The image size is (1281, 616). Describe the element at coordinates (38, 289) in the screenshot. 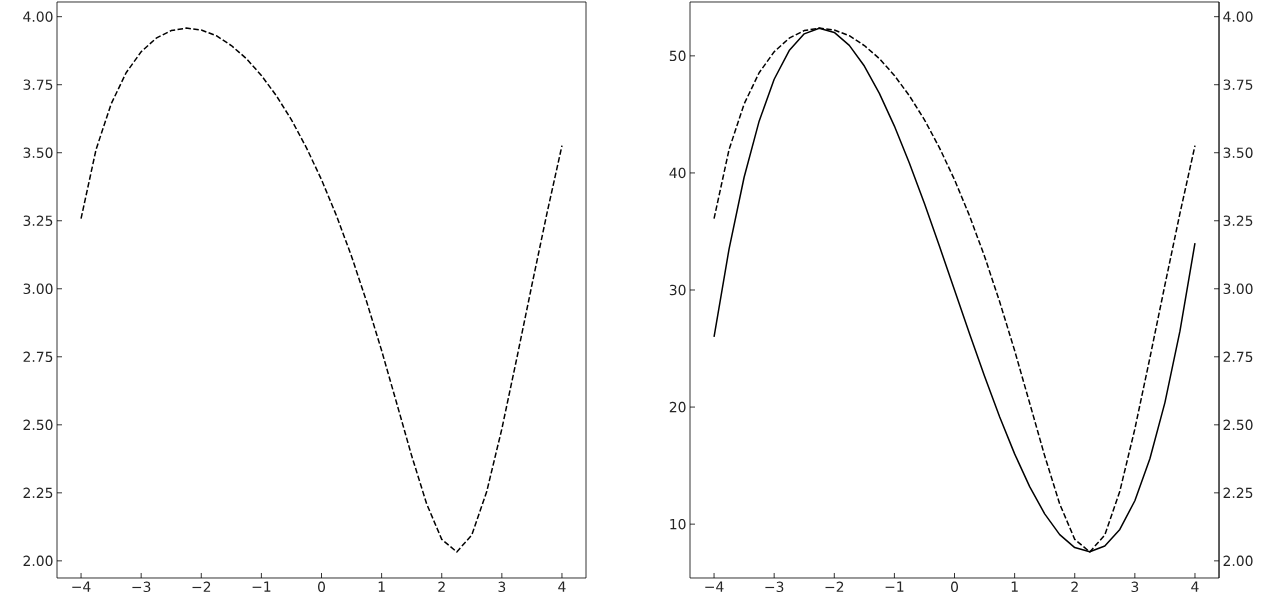

I see `y-tick-label: 3.00` at that location.